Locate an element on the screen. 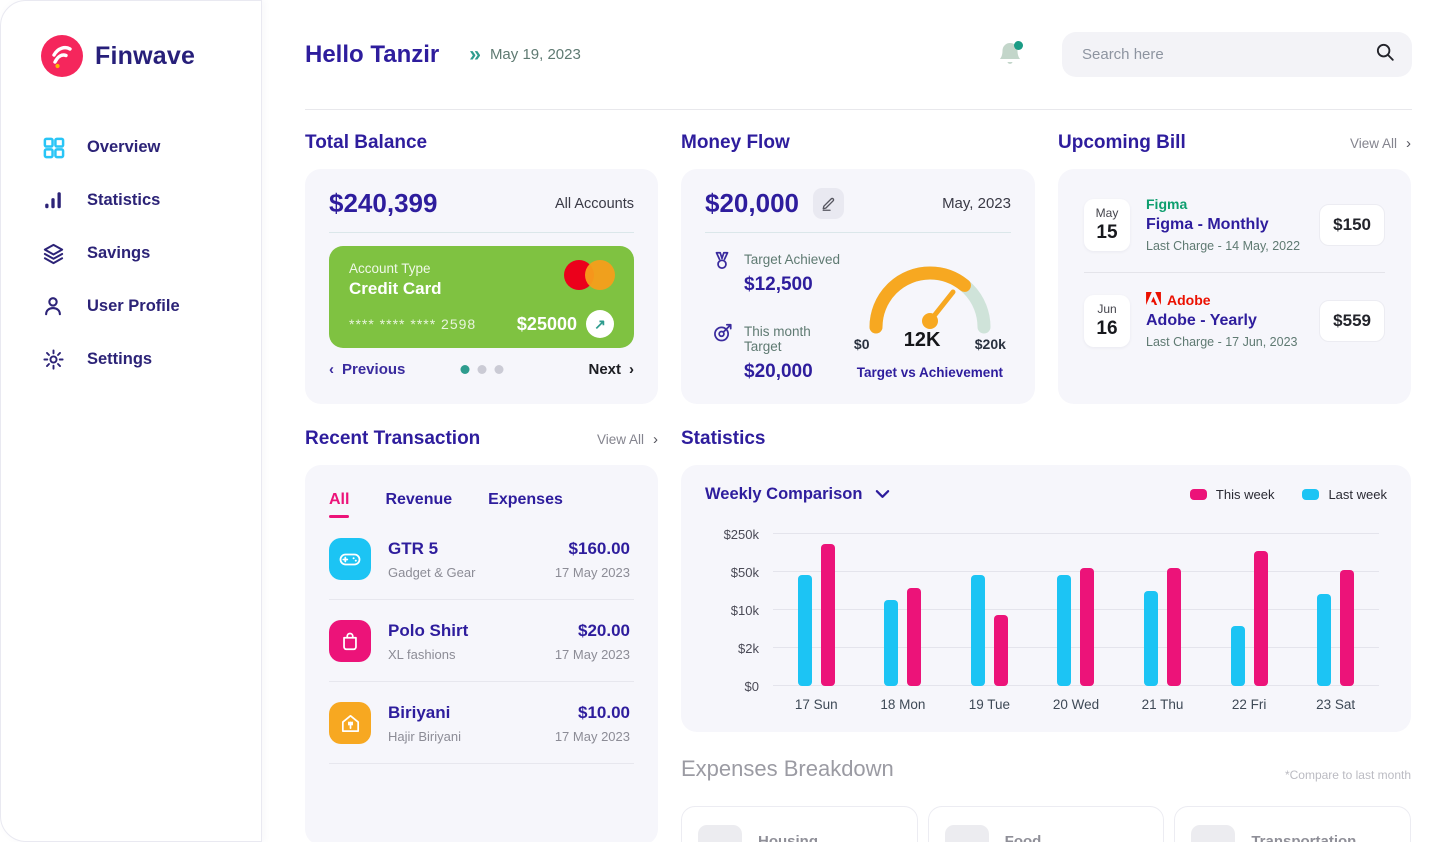  transaction-row: GTR 5 Gadget & Gear $160.00 17 May 2023 is located at coordinates (481, 559).